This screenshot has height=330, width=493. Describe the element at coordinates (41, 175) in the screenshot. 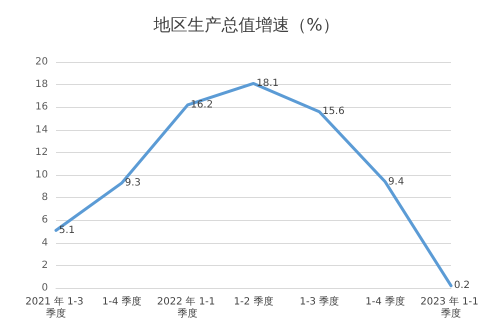

I see `y-tick-label: 10` at that location.